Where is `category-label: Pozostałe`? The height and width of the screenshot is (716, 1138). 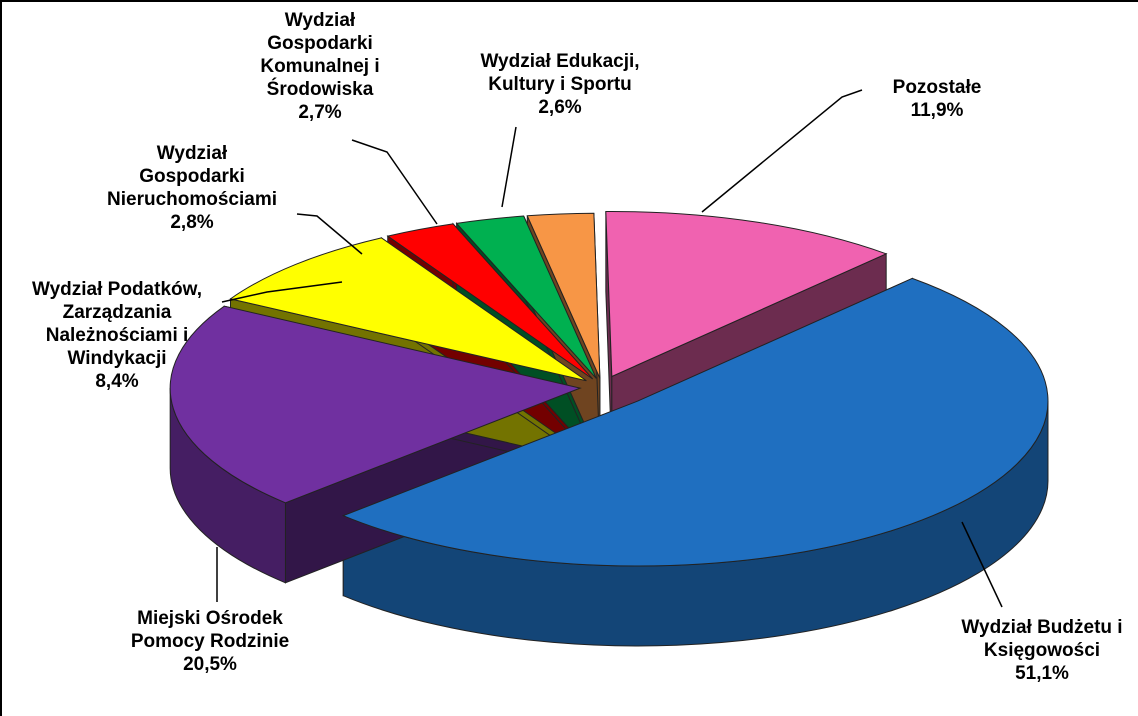
category-label: Pozostałe is located at coordinates (937, 87).